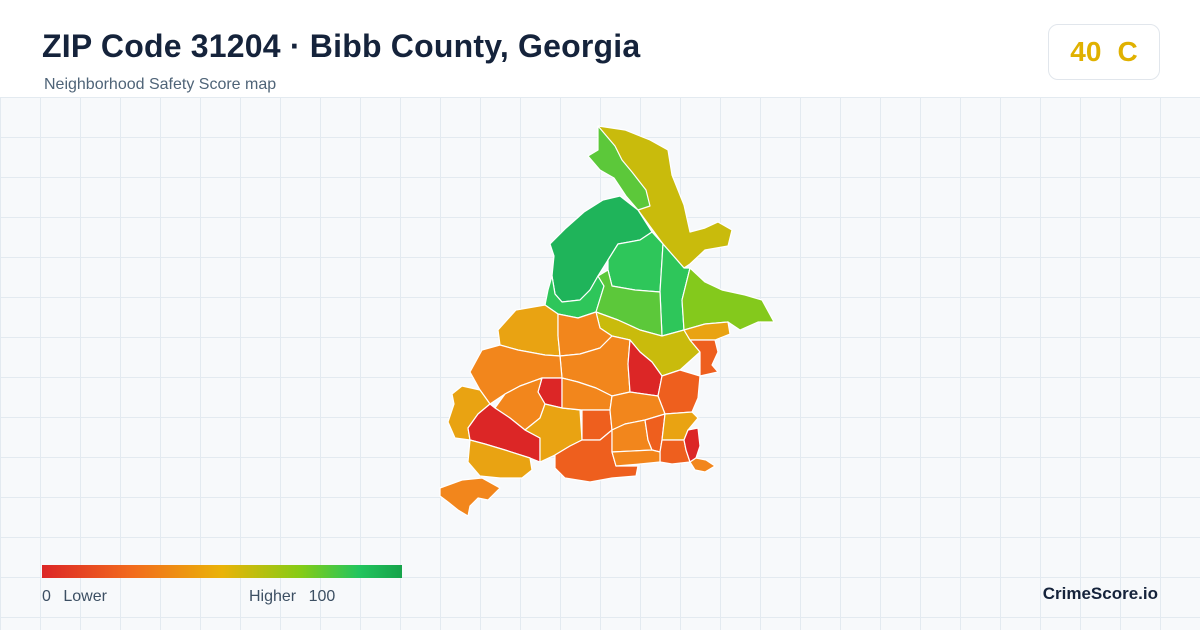 The height and width of the screenshot is (630, 1200). I want to click on legend-max: Higher 100, so click(292, 597).